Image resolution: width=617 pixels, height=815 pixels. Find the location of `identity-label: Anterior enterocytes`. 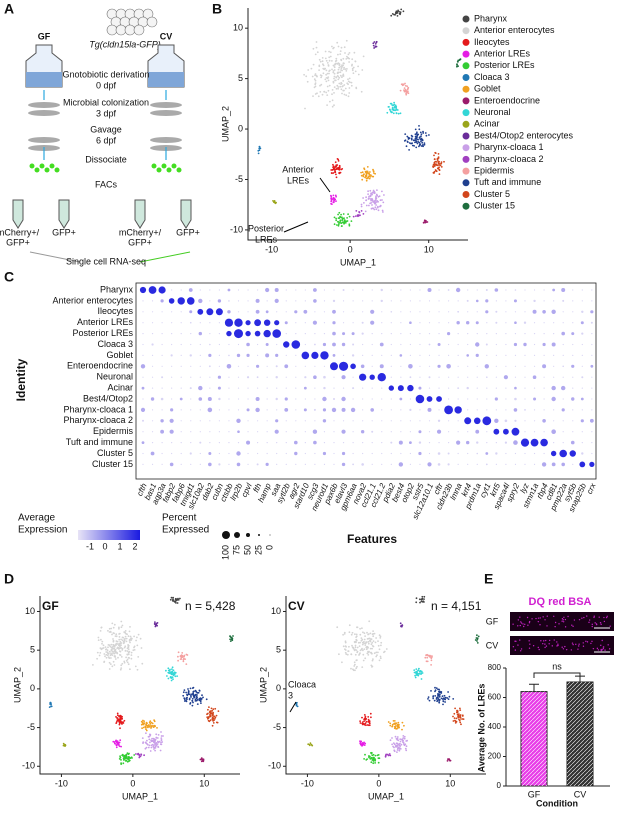

identity-label: Anterior enterocytes is located at coordinates (92, 300).